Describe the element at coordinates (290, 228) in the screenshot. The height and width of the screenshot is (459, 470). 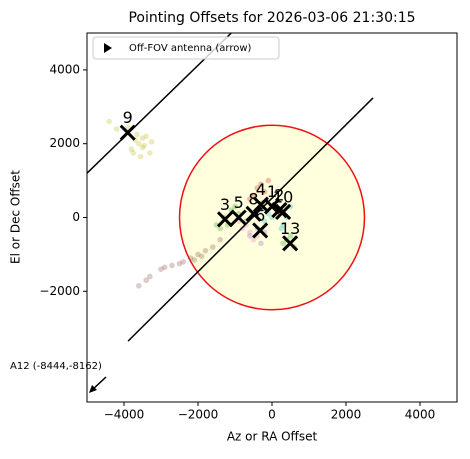
I see `marker-label: 13` at that location.